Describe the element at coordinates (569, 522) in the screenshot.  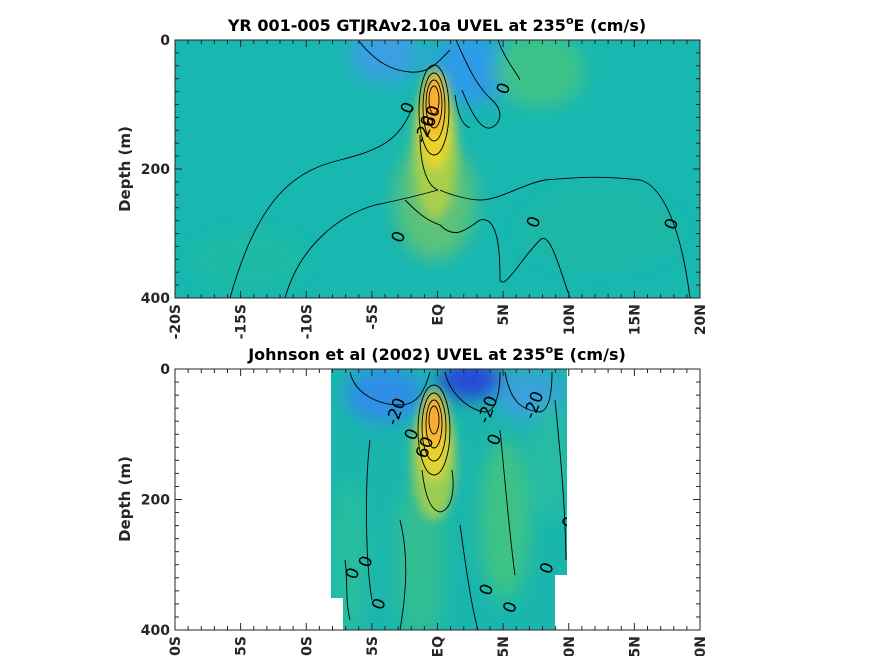
I see `contour-label: 0` at that location.